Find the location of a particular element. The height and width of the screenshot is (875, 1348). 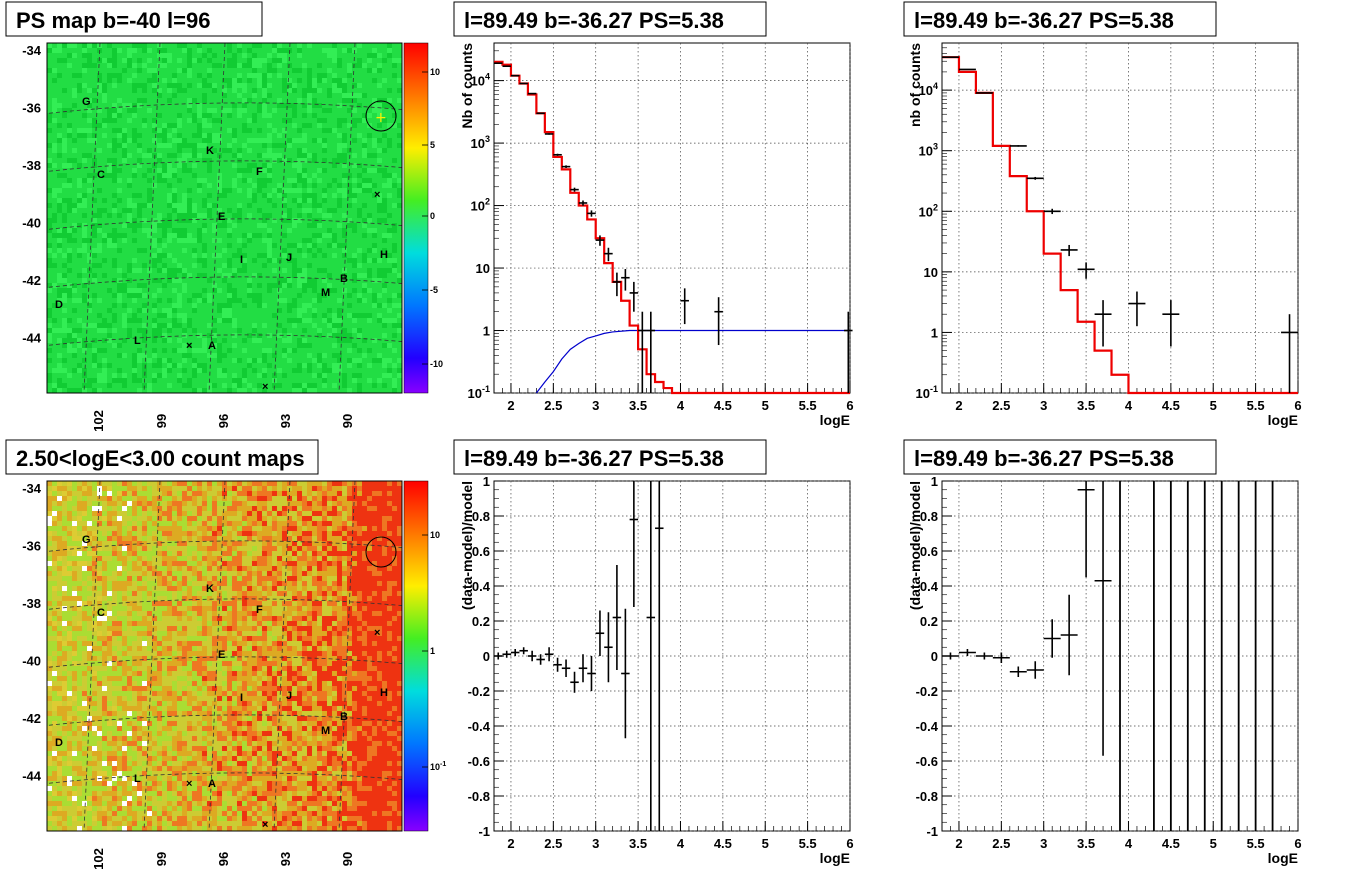

psmap-colorbar-label: 0 is located at coordinates (432, 216).